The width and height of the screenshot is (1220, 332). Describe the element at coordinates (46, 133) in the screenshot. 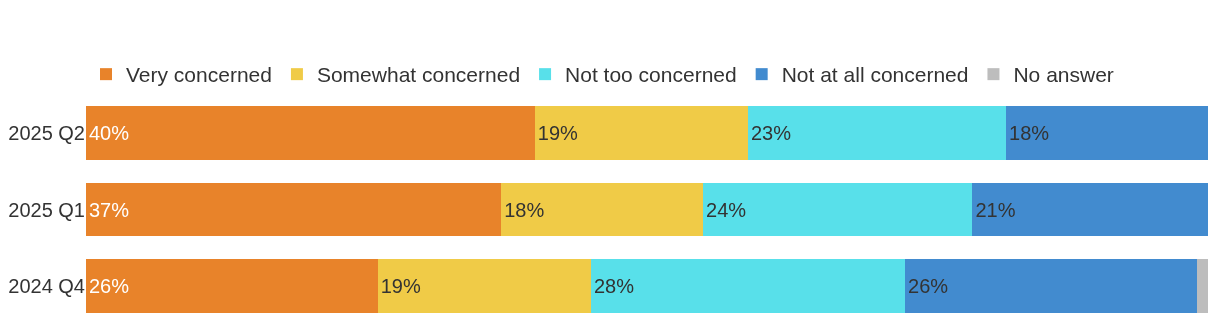

I see `y-tick-label: 2025 Q2` at that location.